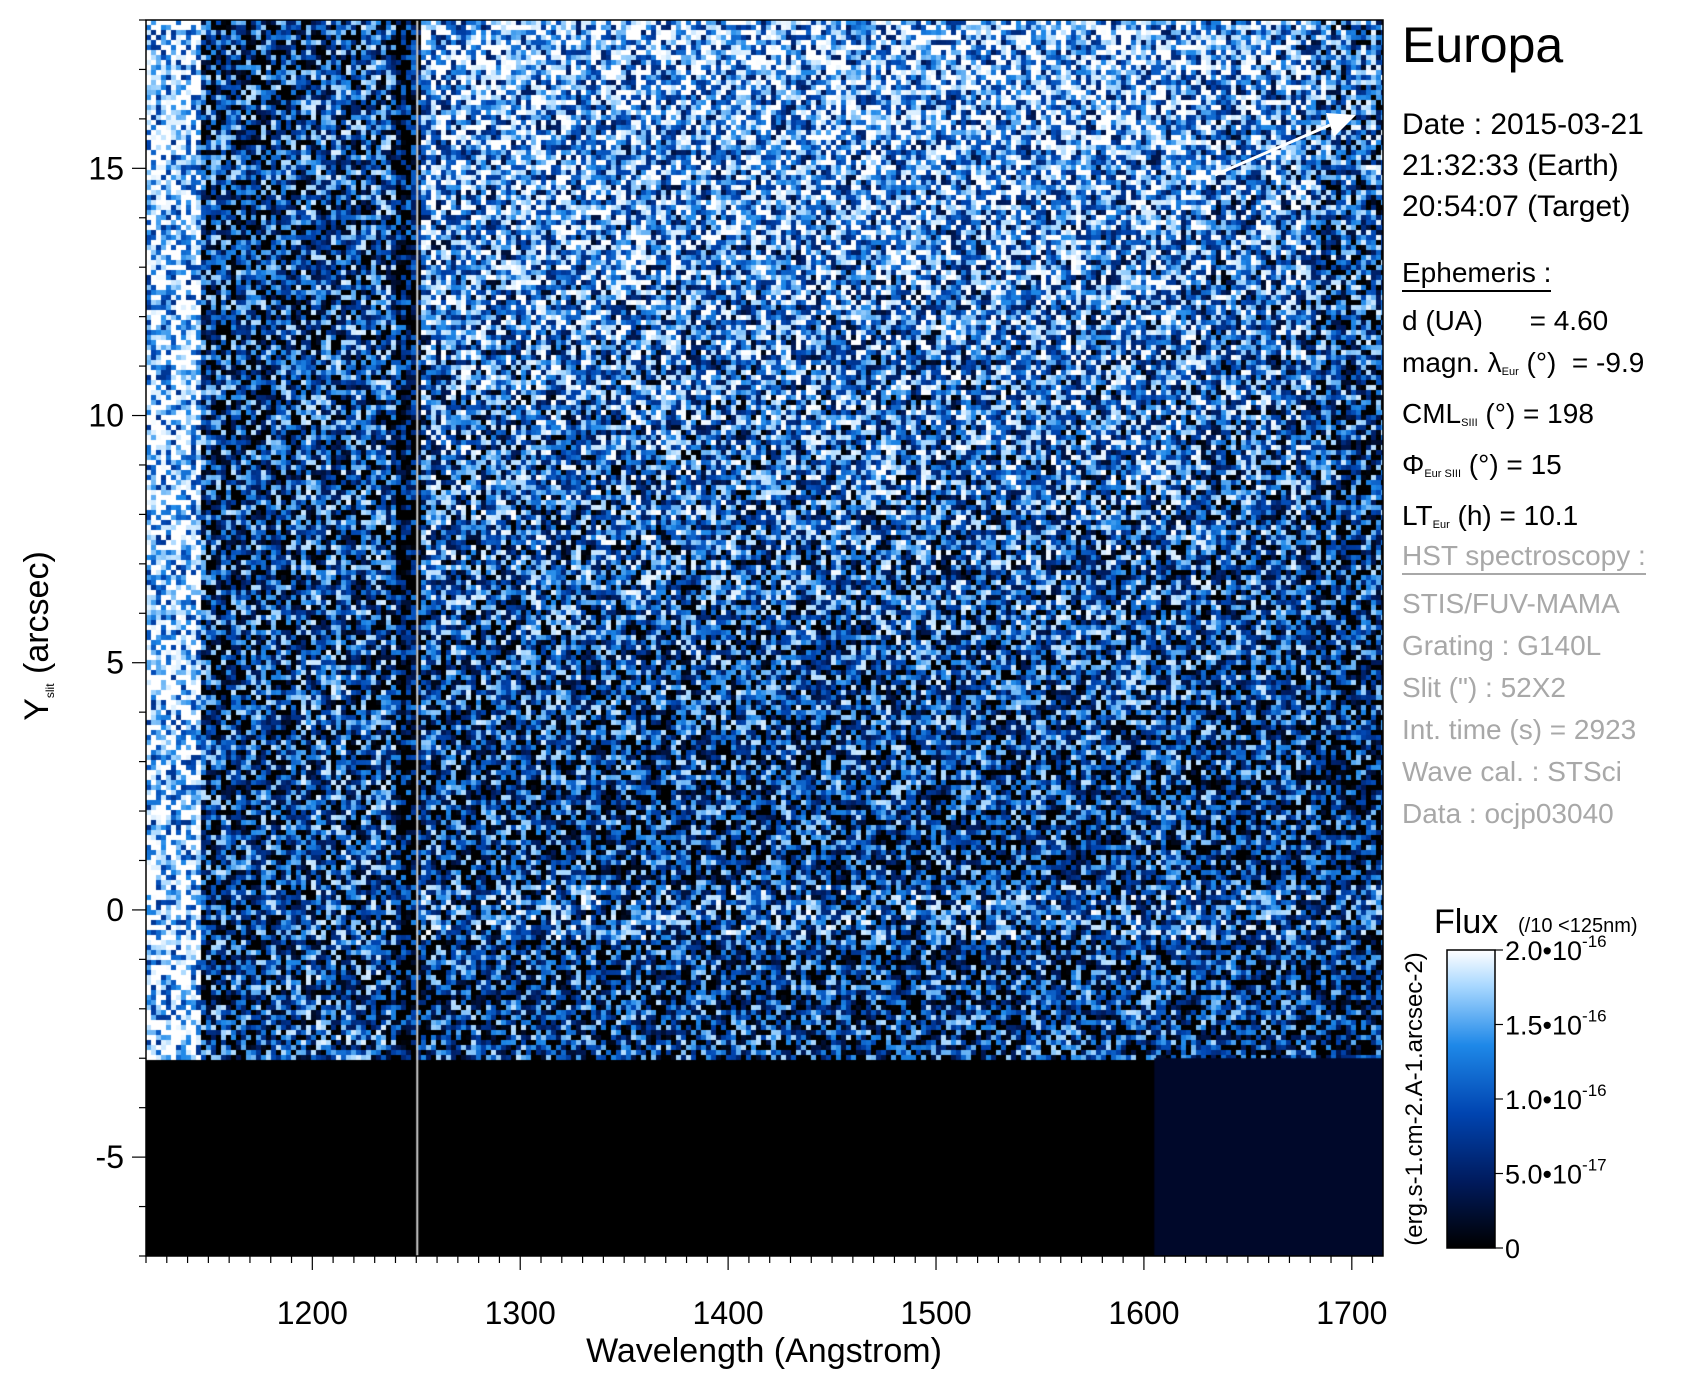 This screenshot has height=1385, width=1683. I want to click on colorbar-tick-label: 1.5•10-16, so click(1556, 1024).